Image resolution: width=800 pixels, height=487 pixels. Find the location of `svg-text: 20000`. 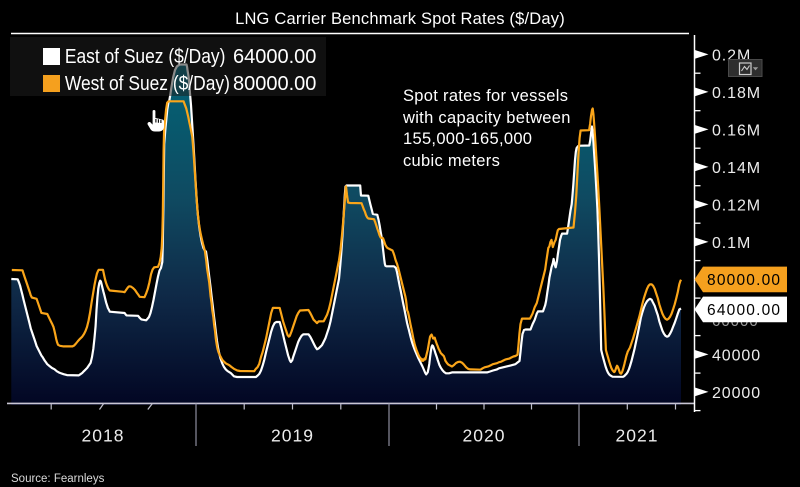

svg-text: 20000 is located at coordinates (736, 393).